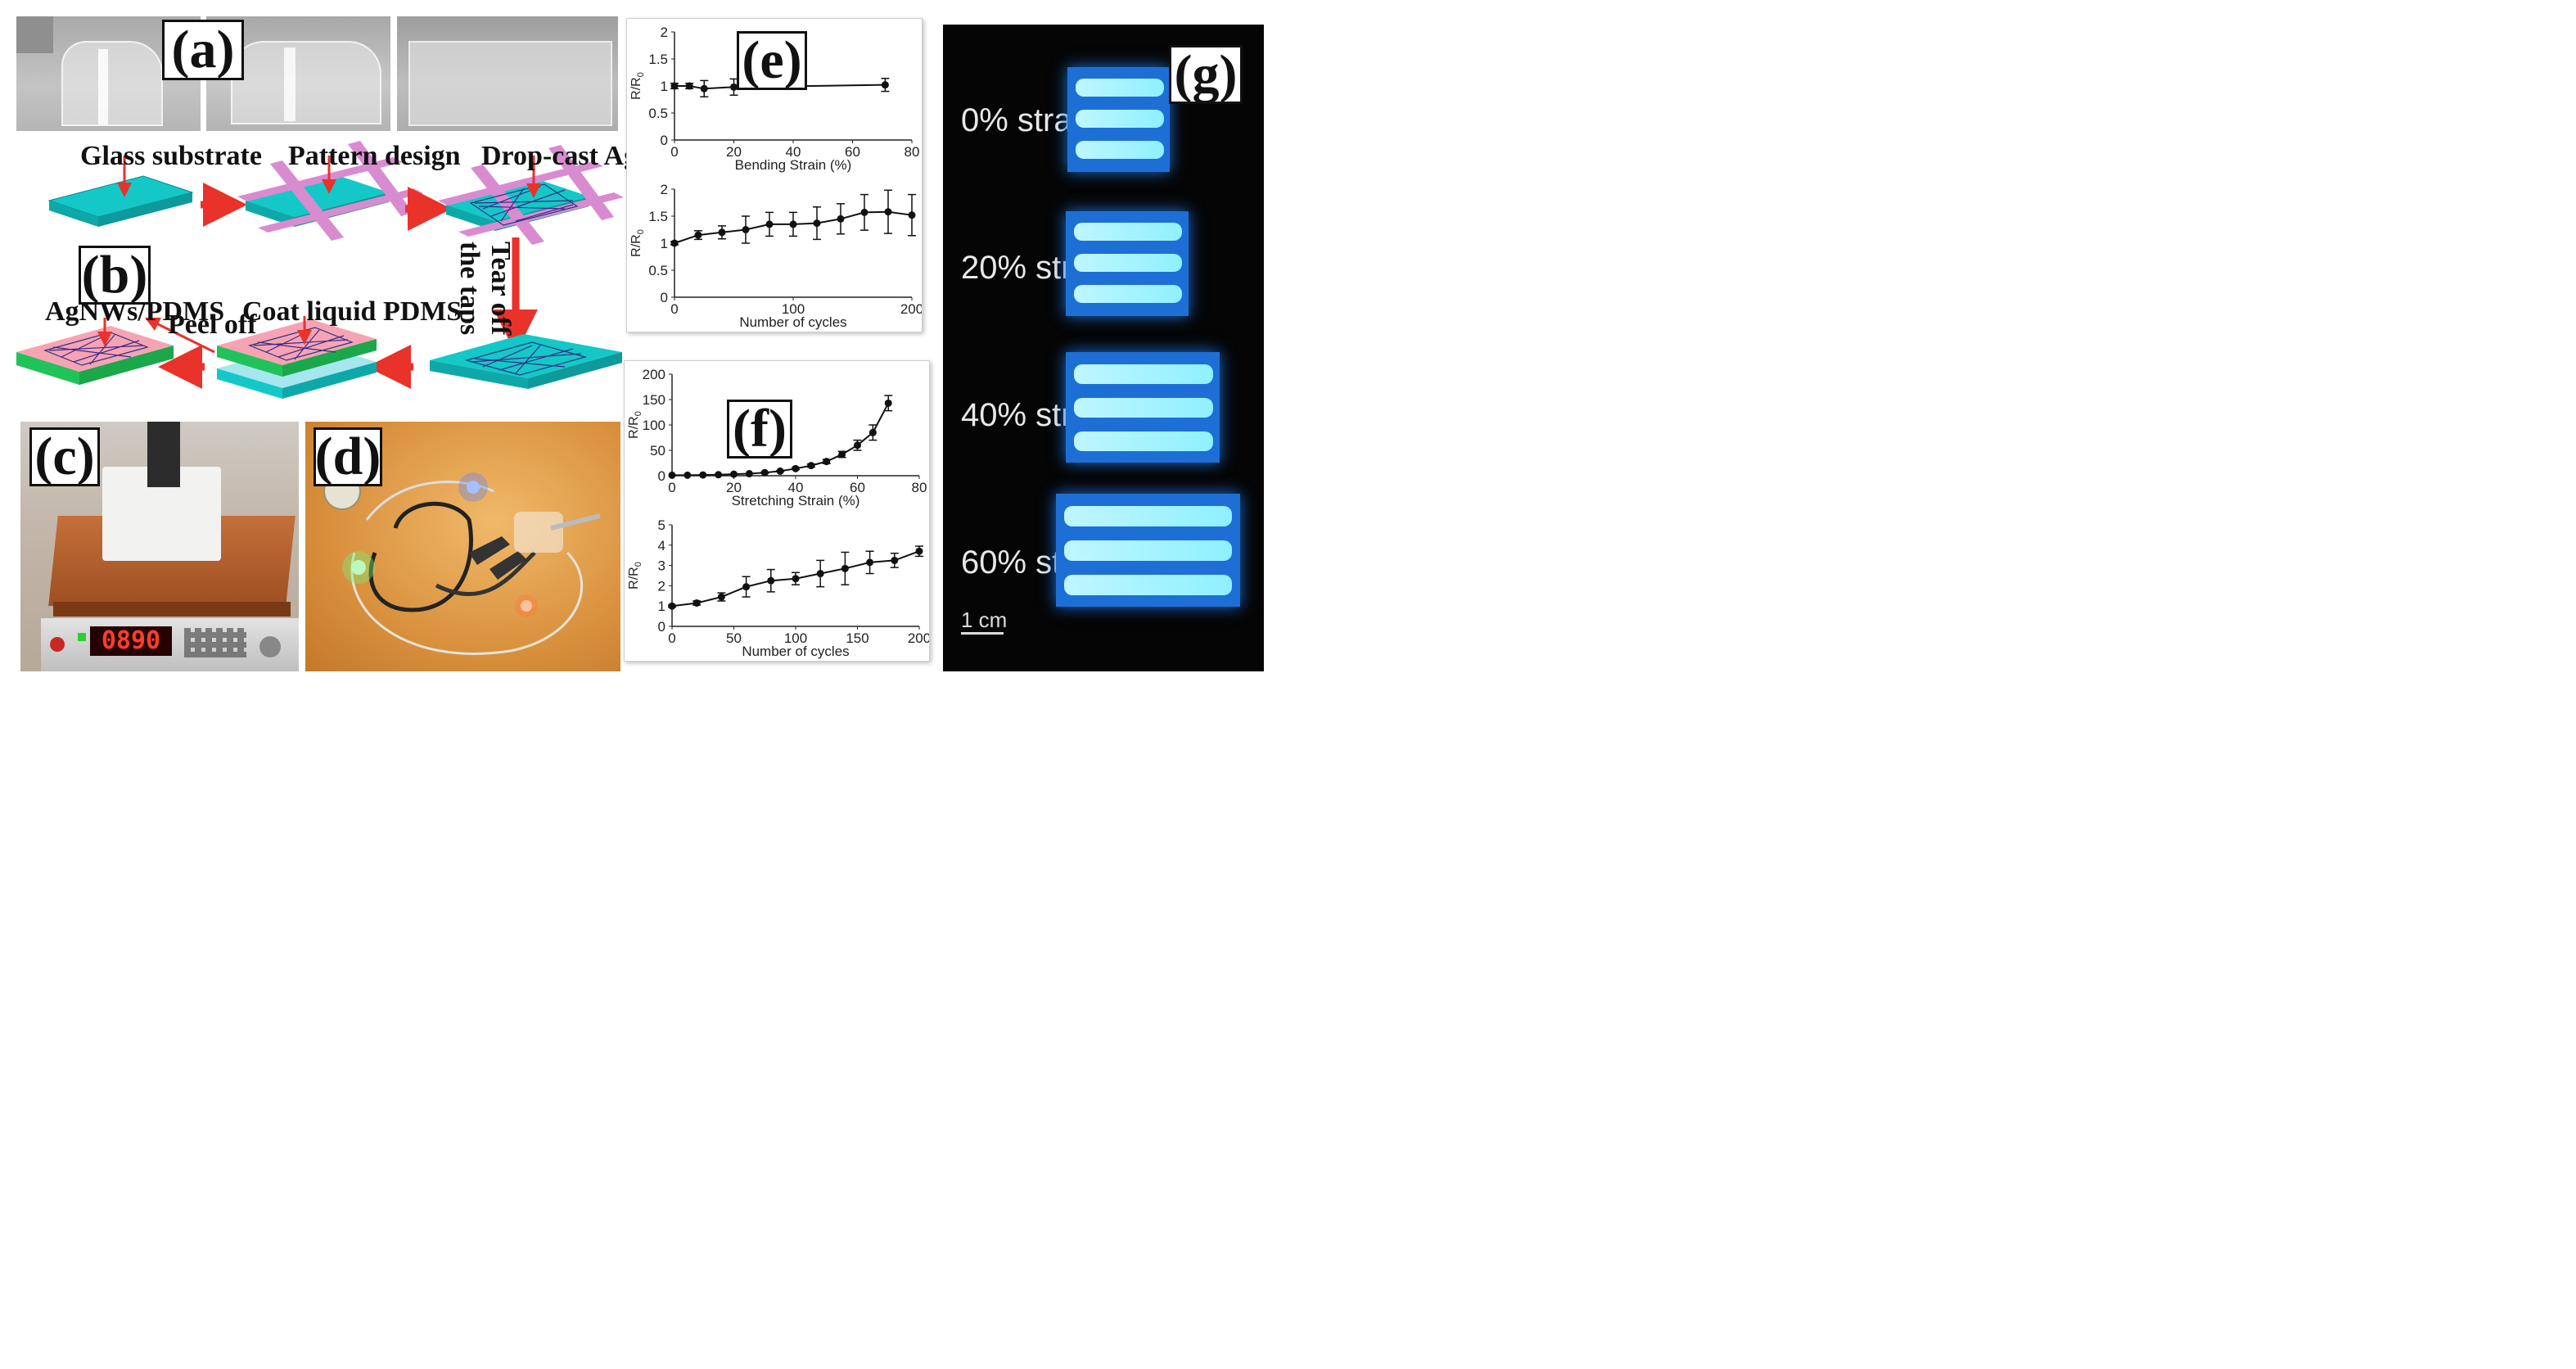 The height and width of the screenshot is (1369, 2576). I want to click on chart-e-bottom: 0 100 200 0 0.5 1 1.5 2 Number of cycles R/R0, so click(775, 256).